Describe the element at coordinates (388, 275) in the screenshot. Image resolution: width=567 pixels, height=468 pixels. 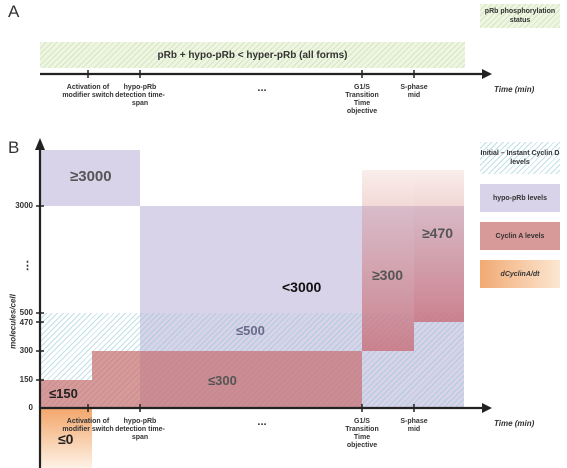
I see `label-ge300: ≥300` at that location.